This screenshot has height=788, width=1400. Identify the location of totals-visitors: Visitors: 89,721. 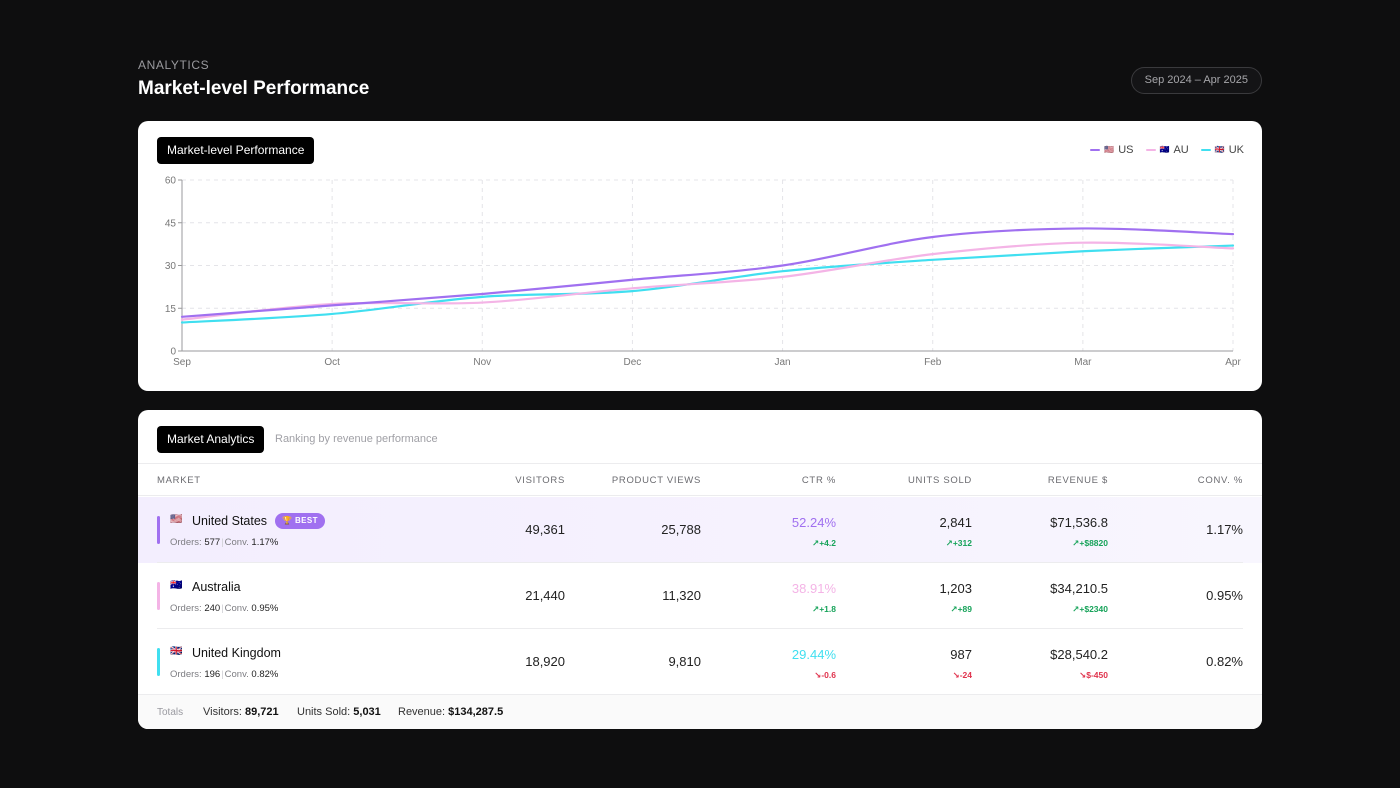
(241, 712).